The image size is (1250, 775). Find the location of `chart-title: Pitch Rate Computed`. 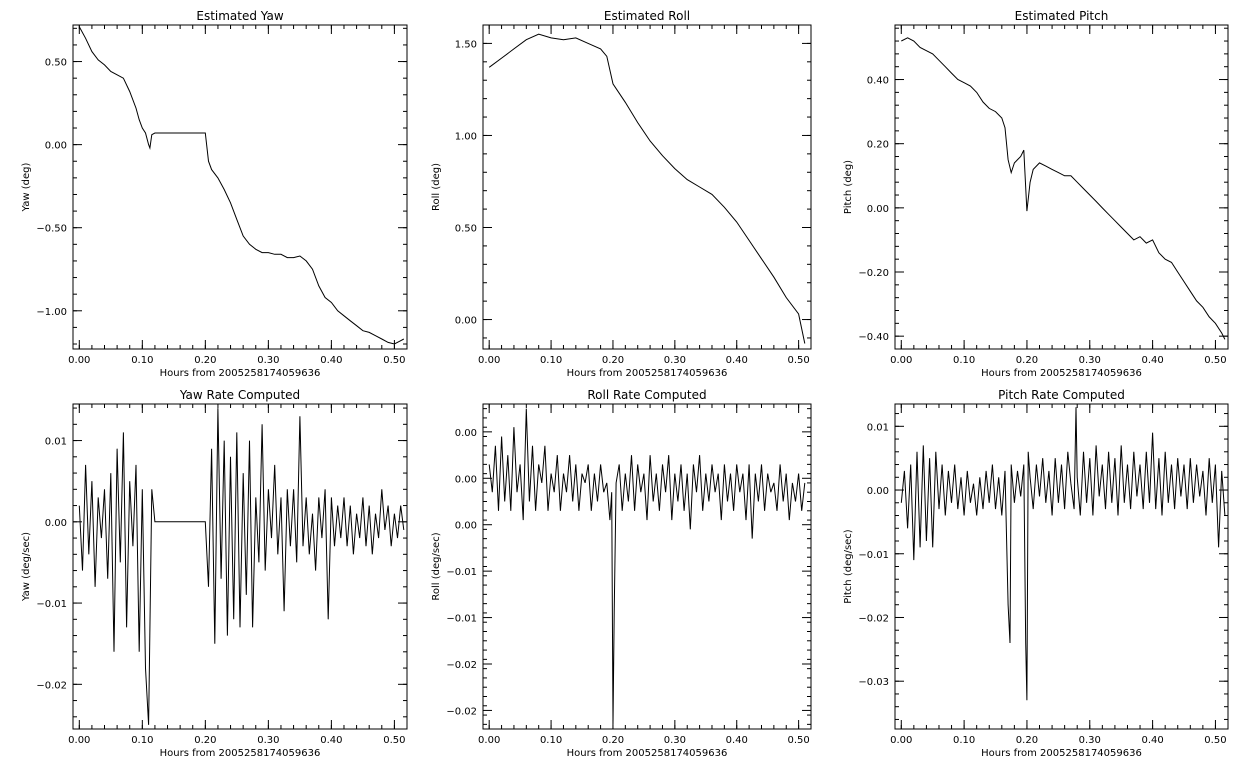

chart-title: Pitch Rate Computed is located at coordinates (1061, 395).